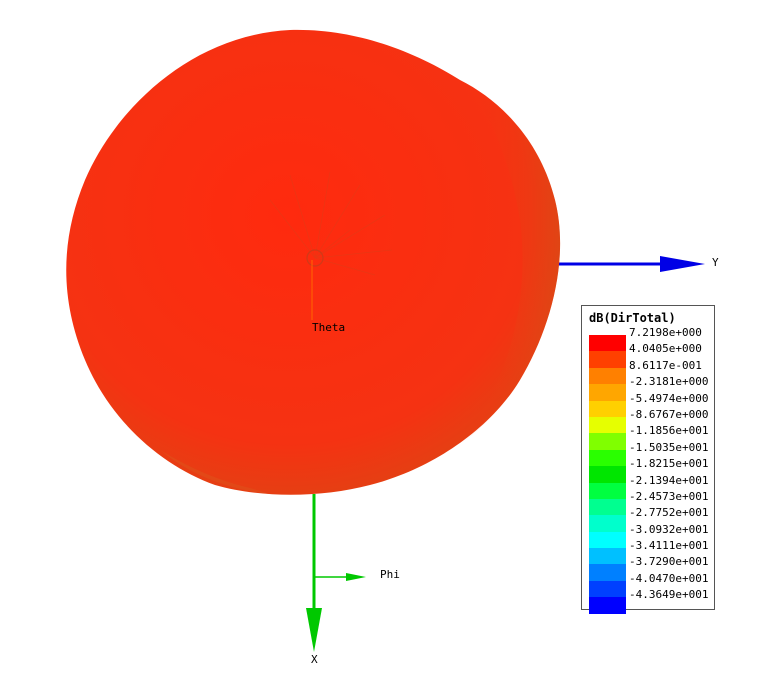 This screenshot has height=688, width=779. What do you see at coordinates (665, 365) in the screenshot?
I see `legend-value: 8.6117e-001` at bounding box center [665, 365].